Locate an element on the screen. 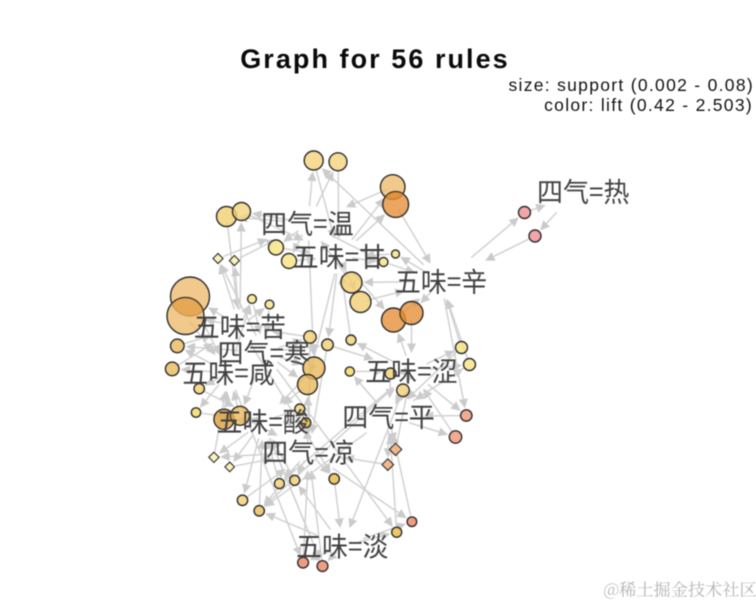  svg-text: size: support (0.002 - 0.08) is located at coordinates (631, 85).